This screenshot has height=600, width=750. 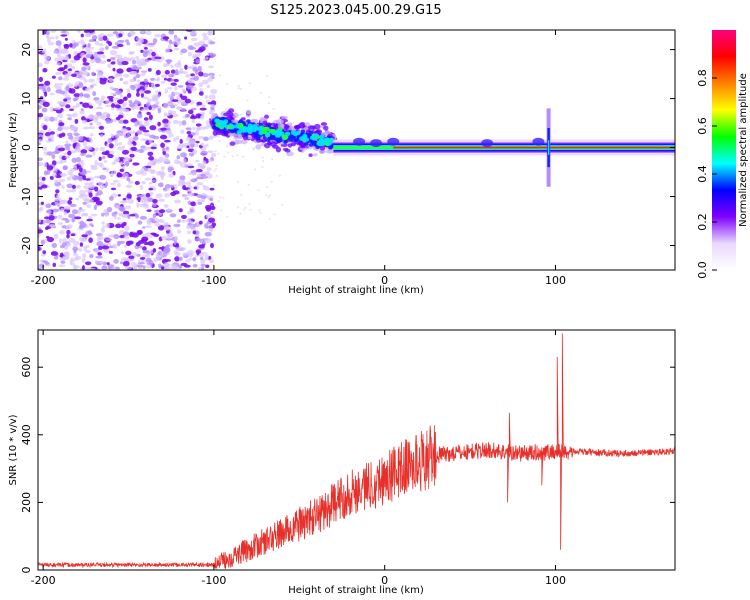 What do you see at coordinates (702, 270) in the screenshot?
I see `colorbar-tick-label: 0.0` at bounding box center [702, 270].